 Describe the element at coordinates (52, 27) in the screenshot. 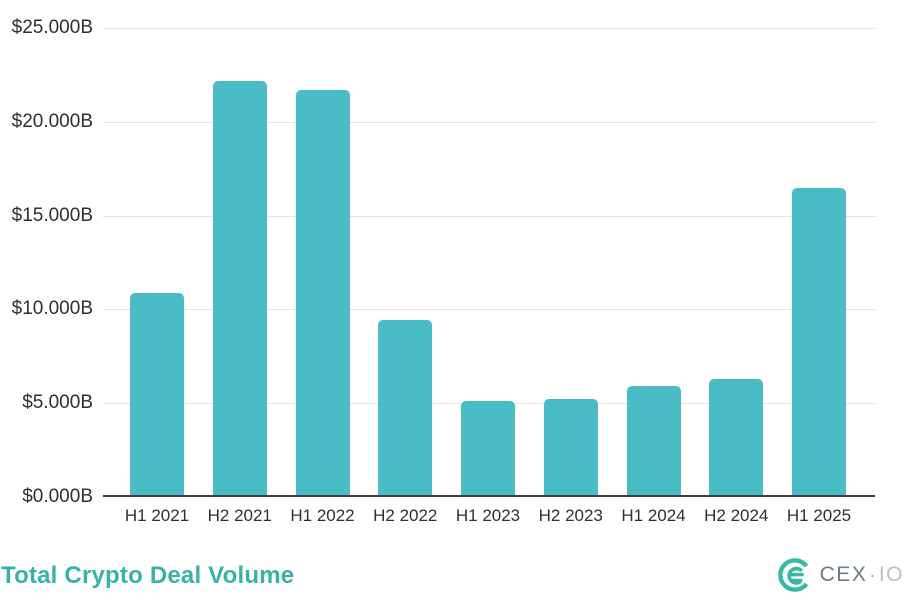

I see `y-tick-label: $25.000B` at that location.